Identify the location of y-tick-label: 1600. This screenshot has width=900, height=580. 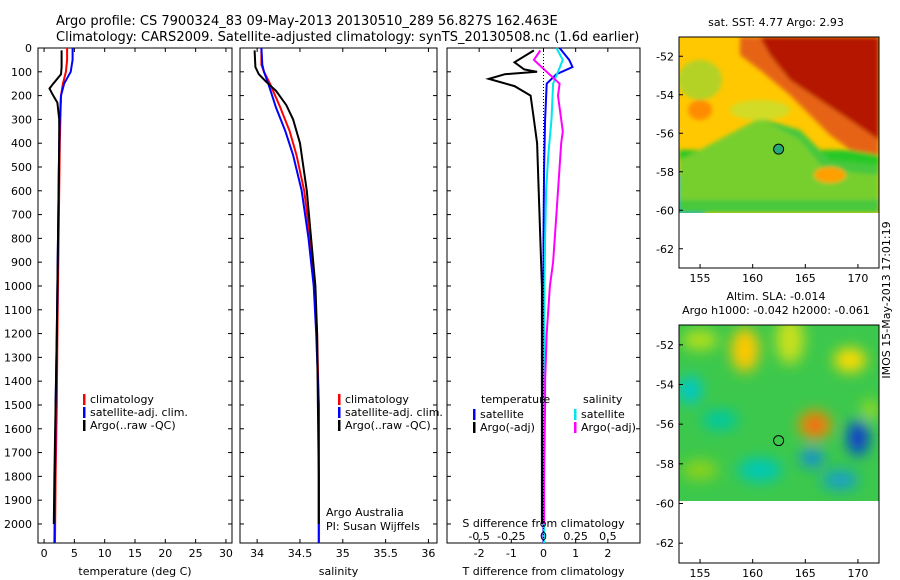
(18, 429).